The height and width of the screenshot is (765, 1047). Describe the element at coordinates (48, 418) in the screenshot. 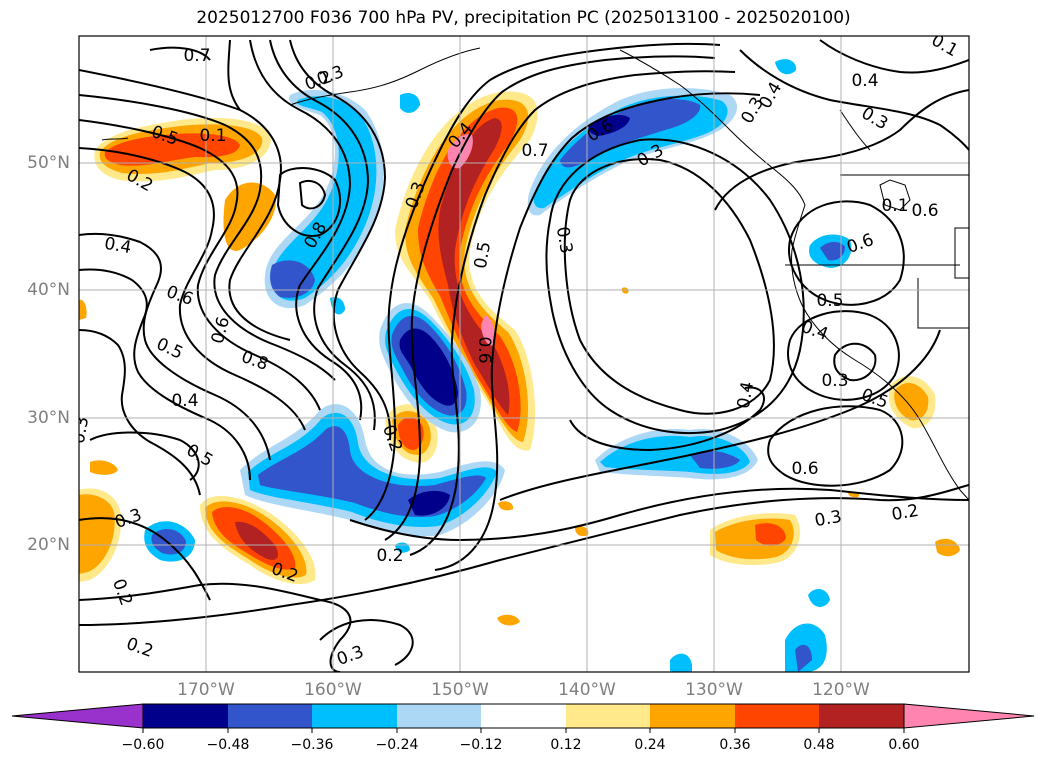

I see `lat-label-30n: 30°N` at that location.